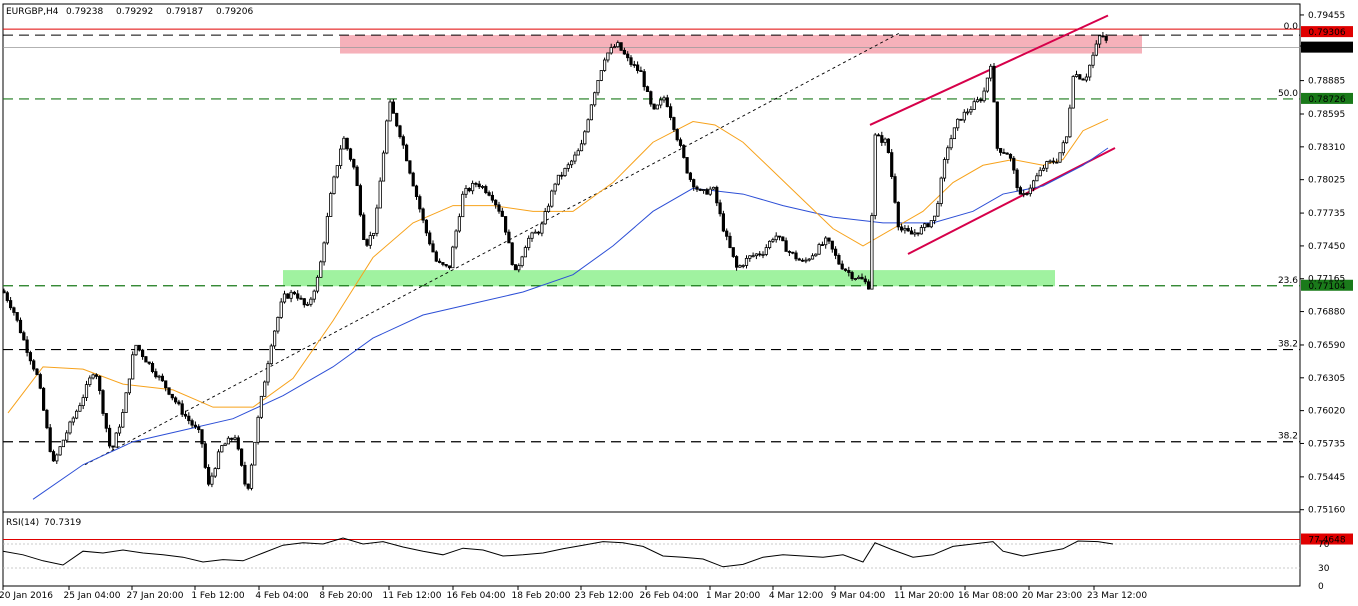  I want to click on channel-upper-line, so click(989, 70).